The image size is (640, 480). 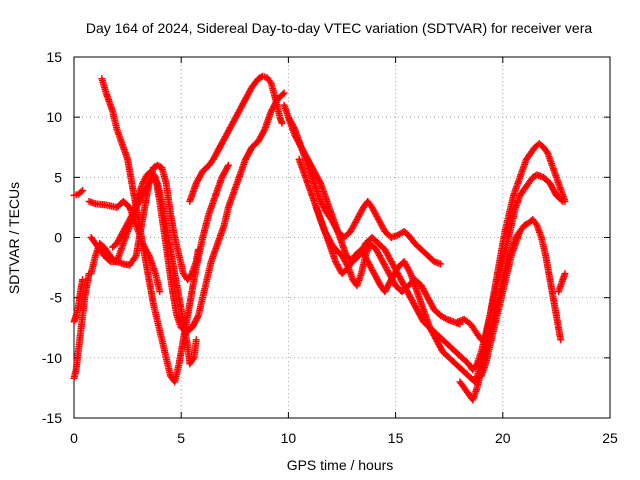 I want to click on y-tick-label: 0, so click(x=58, y=238).